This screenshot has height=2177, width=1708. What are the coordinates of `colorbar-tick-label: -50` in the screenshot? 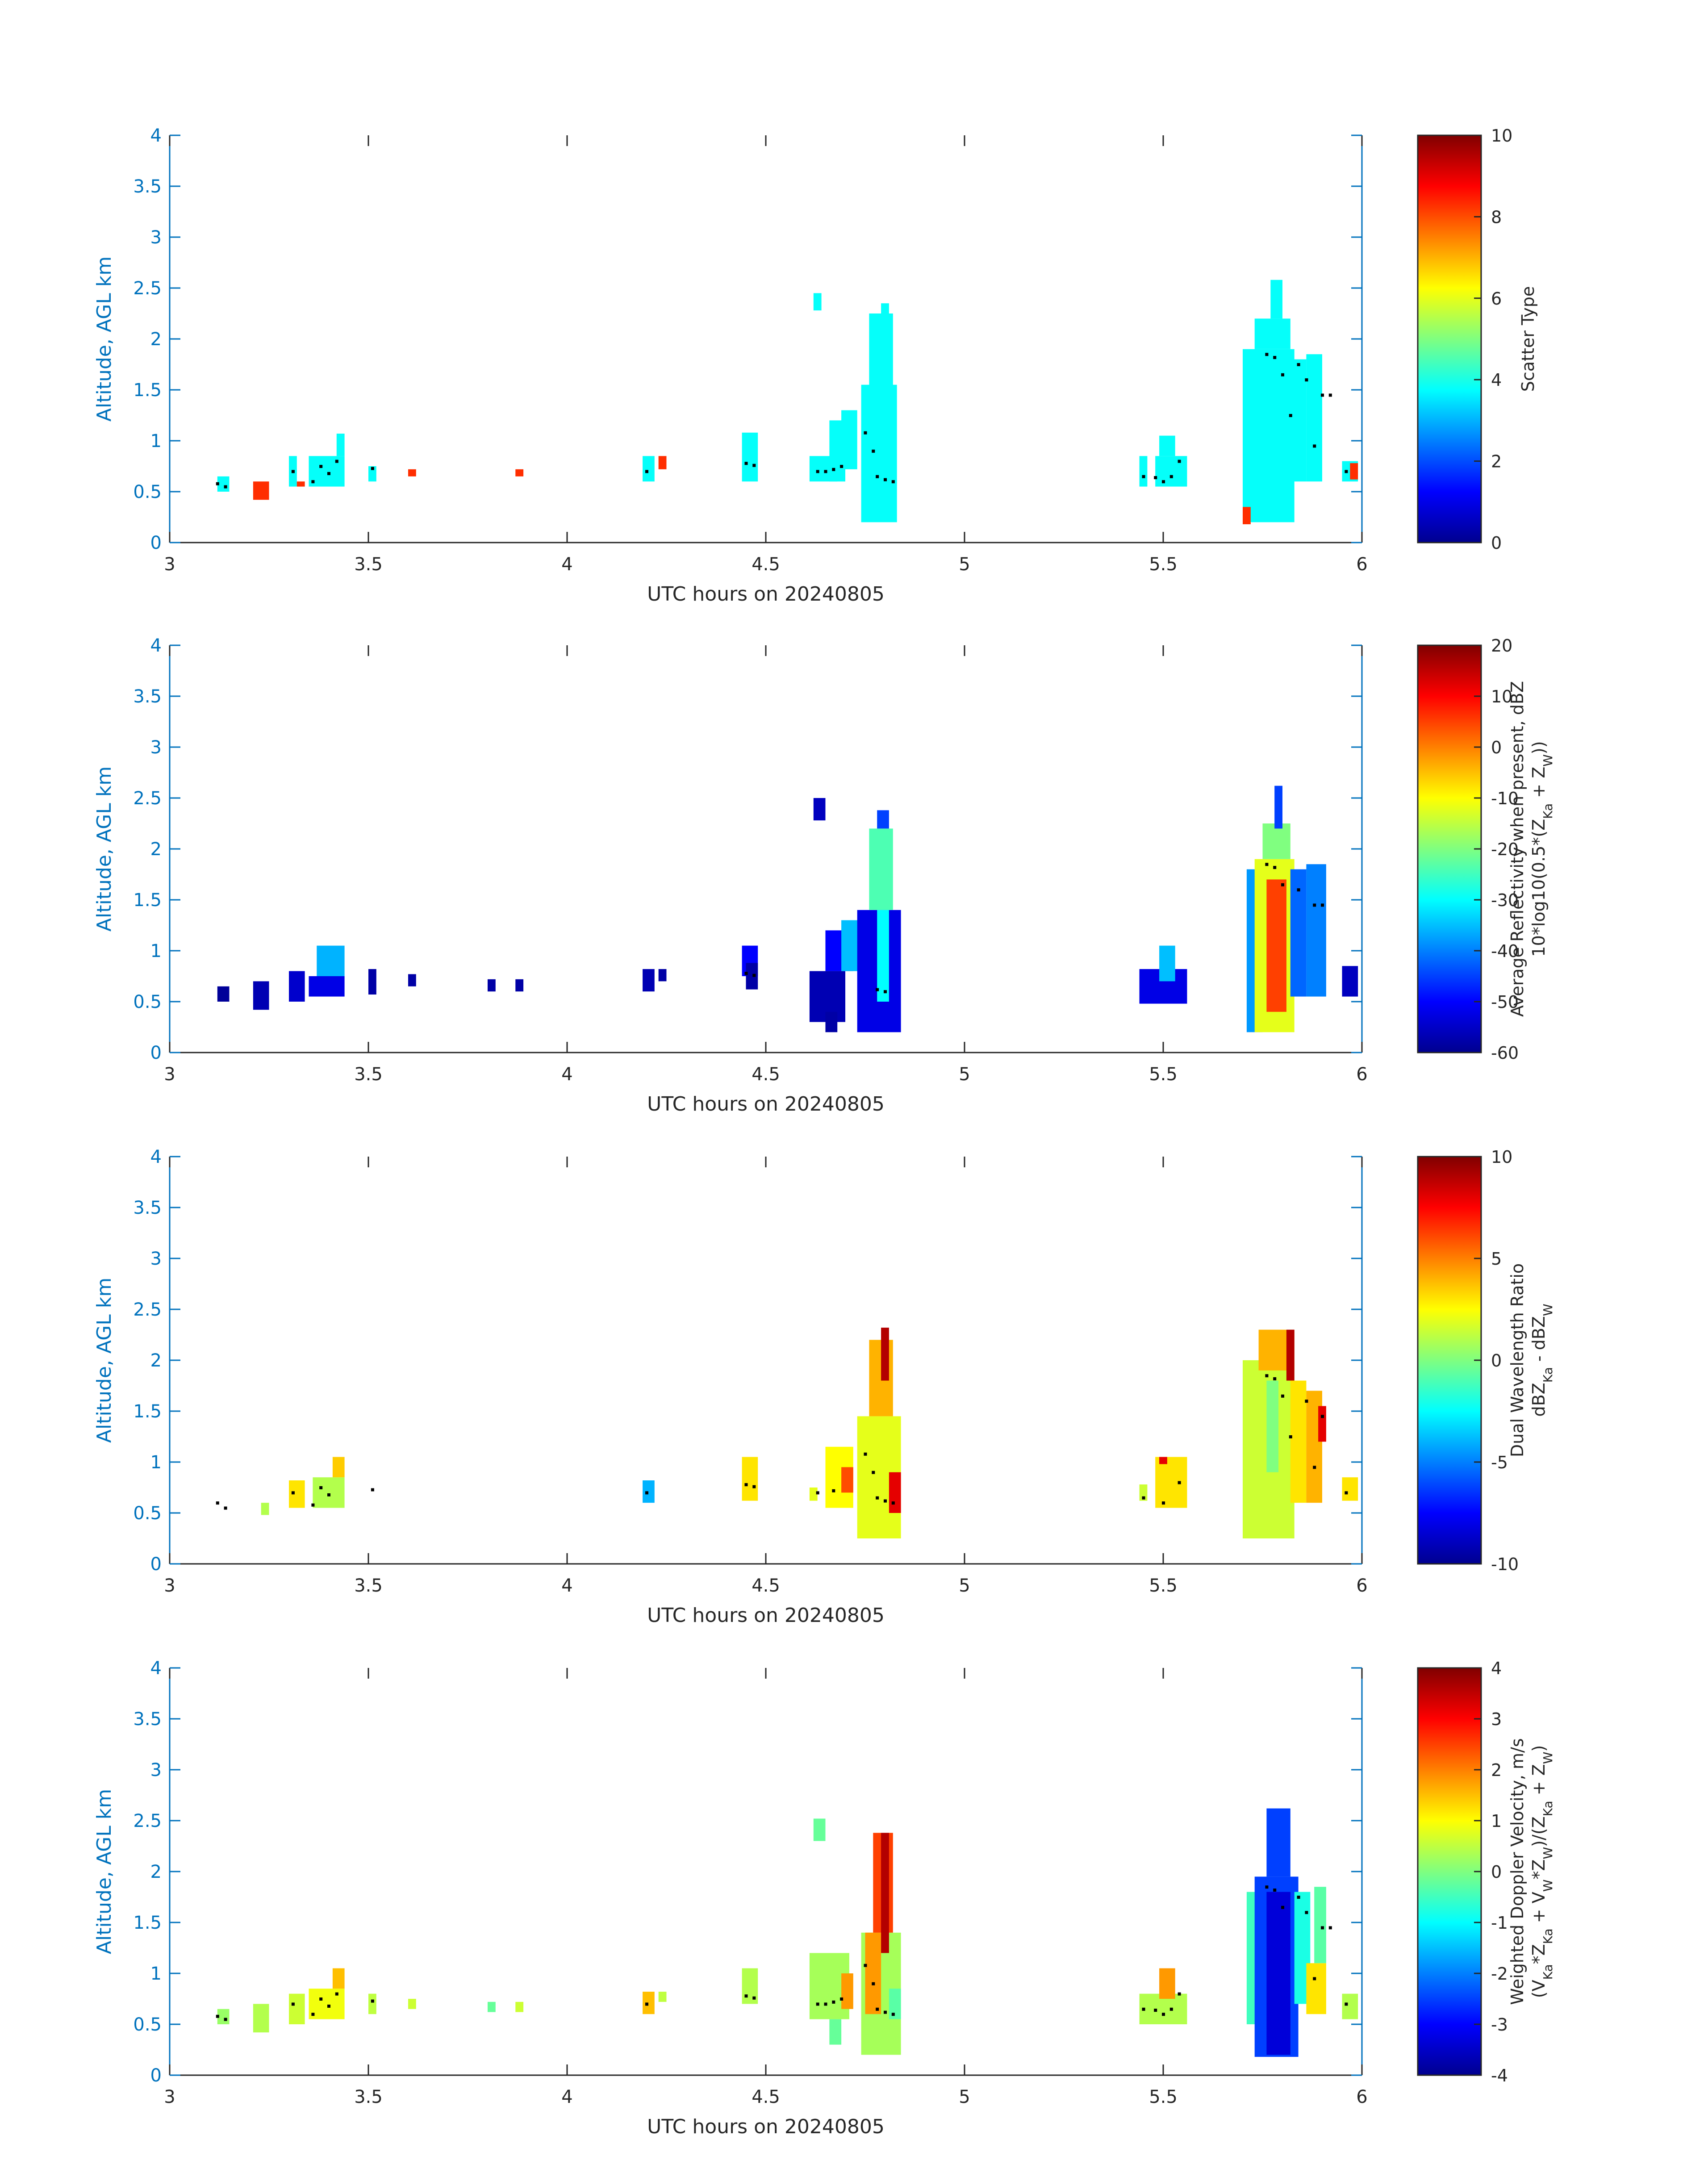 It's located at (1505, 1002).